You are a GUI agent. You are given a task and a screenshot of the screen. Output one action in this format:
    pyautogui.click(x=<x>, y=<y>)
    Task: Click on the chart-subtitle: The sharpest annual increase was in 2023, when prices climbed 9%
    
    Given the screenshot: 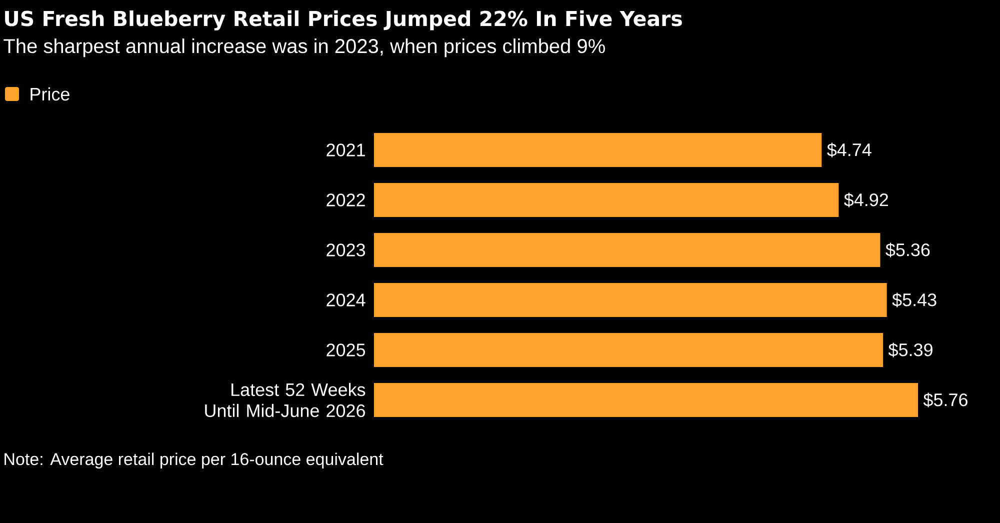 What is the action you would take?
    pyautogui.click(x=304, y=48)
    